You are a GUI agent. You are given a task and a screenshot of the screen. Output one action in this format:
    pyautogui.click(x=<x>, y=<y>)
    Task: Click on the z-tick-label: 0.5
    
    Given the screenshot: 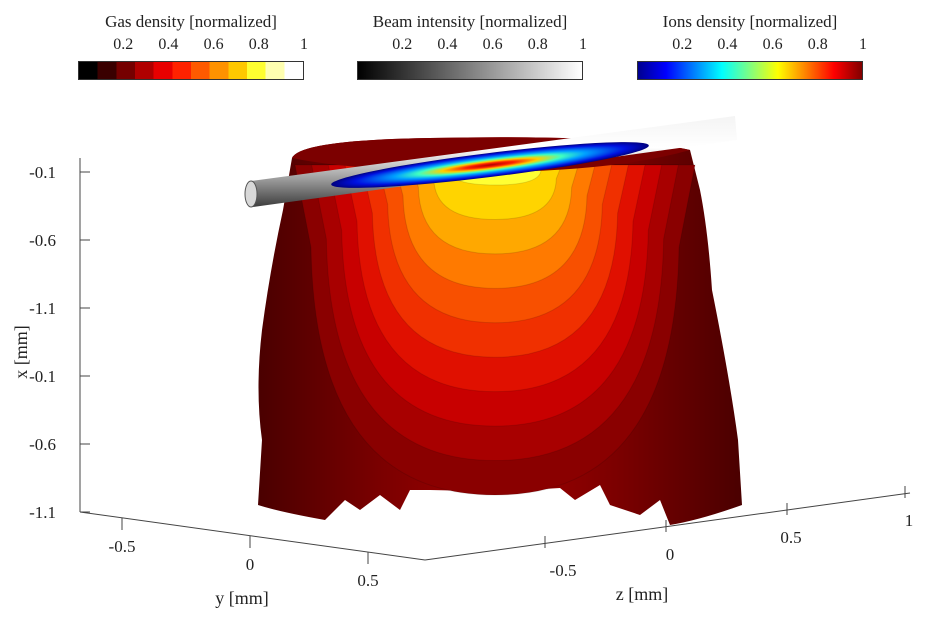 What is the action you would take?
    pyautogui.click(x=790, y=537)
    